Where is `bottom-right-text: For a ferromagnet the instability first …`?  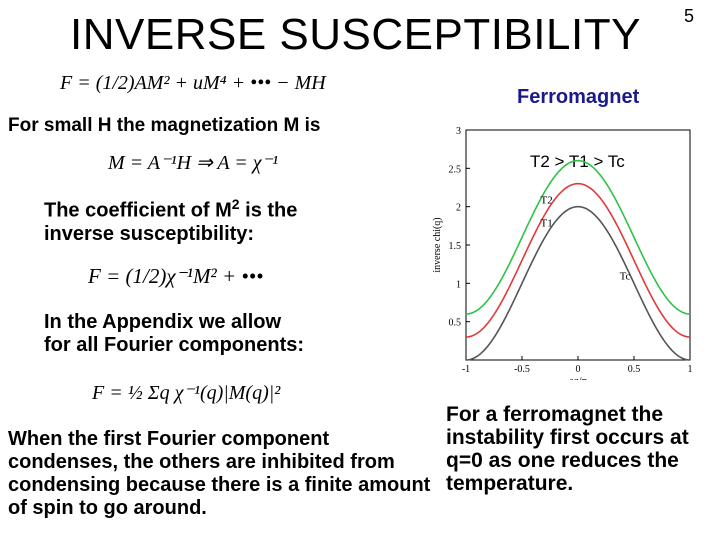
bottom-right-text: For a ferromagnet the instability first … is located at coordinates (567, 449).